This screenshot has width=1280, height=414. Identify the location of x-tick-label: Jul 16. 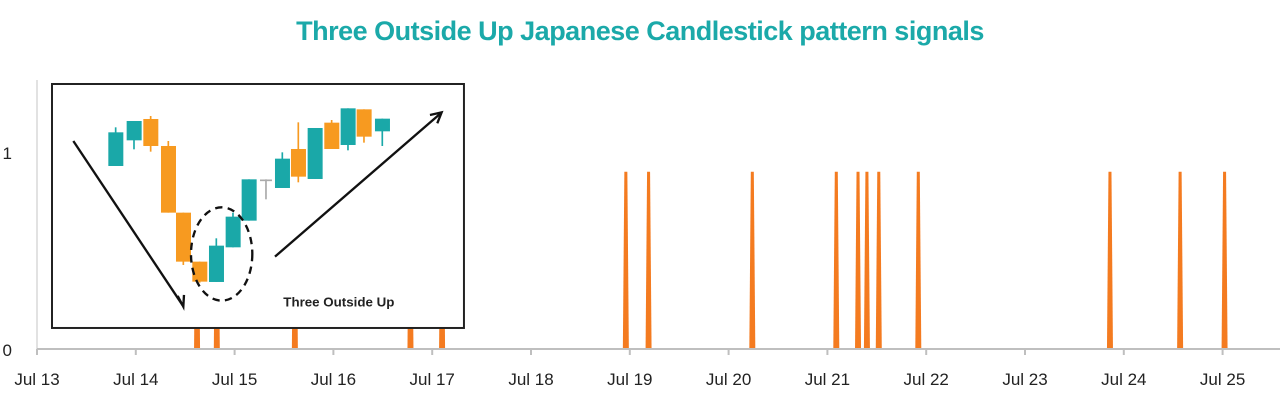
(333, 379).